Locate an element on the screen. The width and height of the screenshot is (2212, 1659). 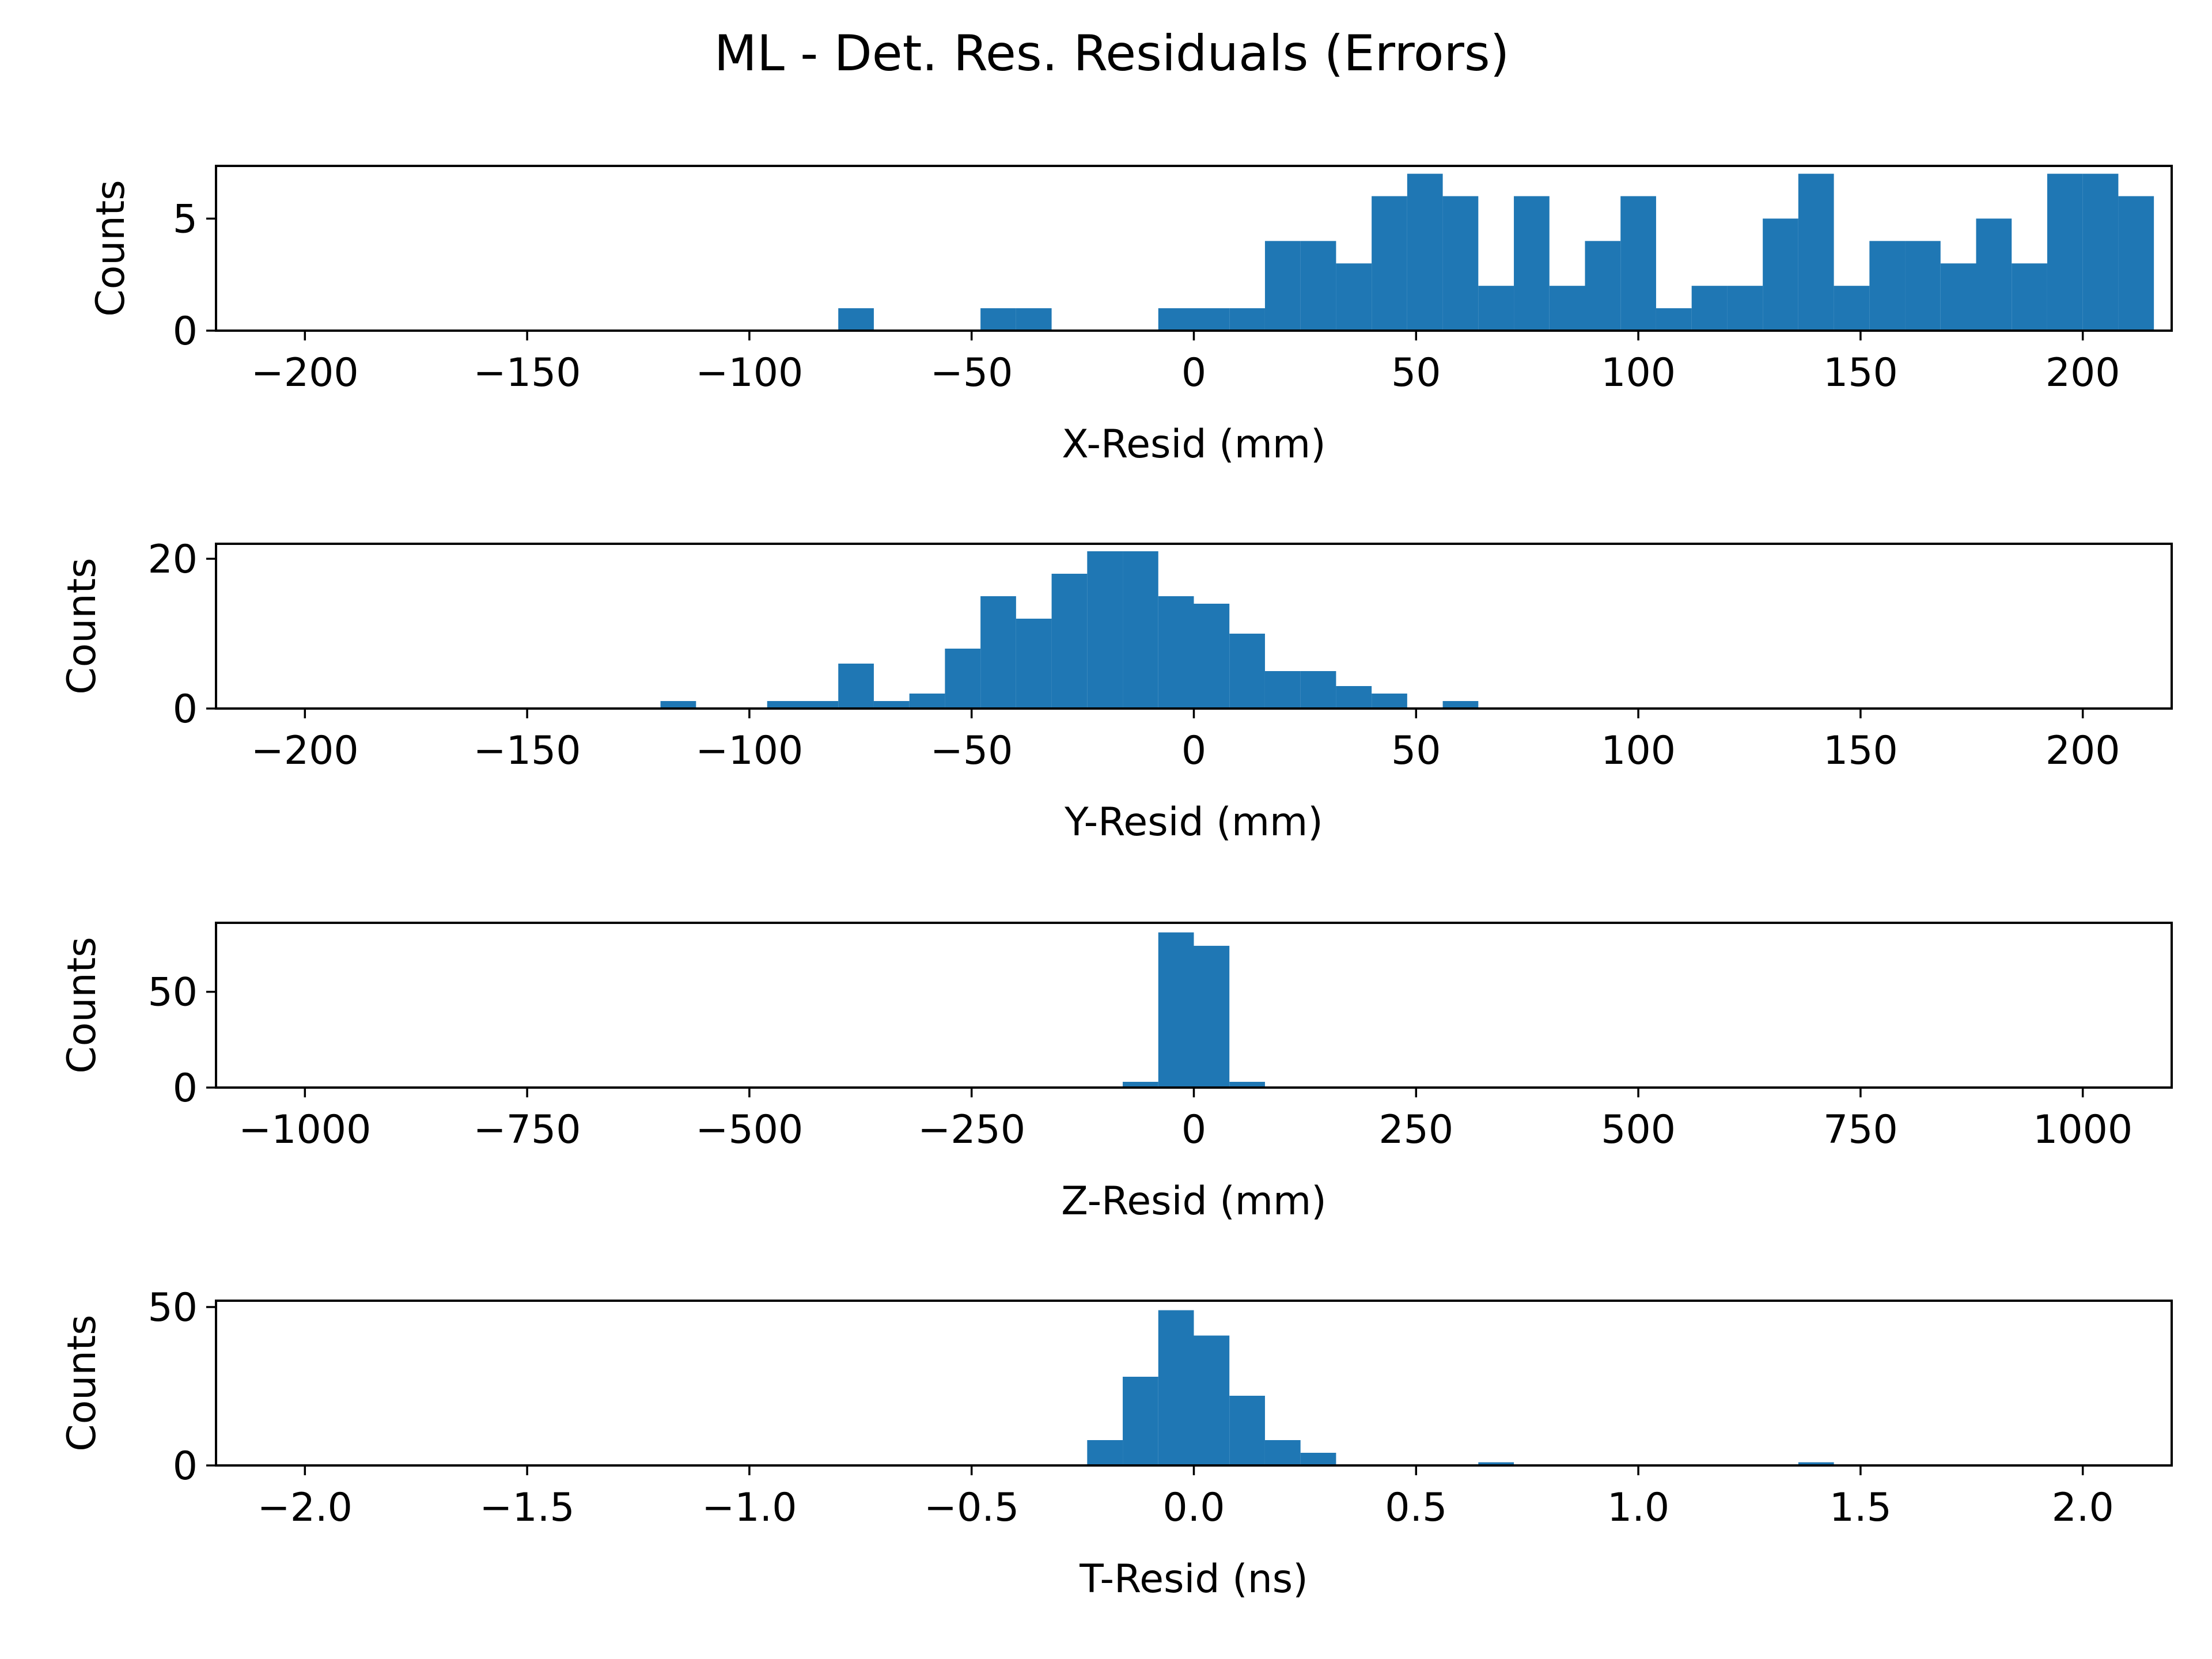
x-tick-label: 750 is located at coordinates (1860, 1130).